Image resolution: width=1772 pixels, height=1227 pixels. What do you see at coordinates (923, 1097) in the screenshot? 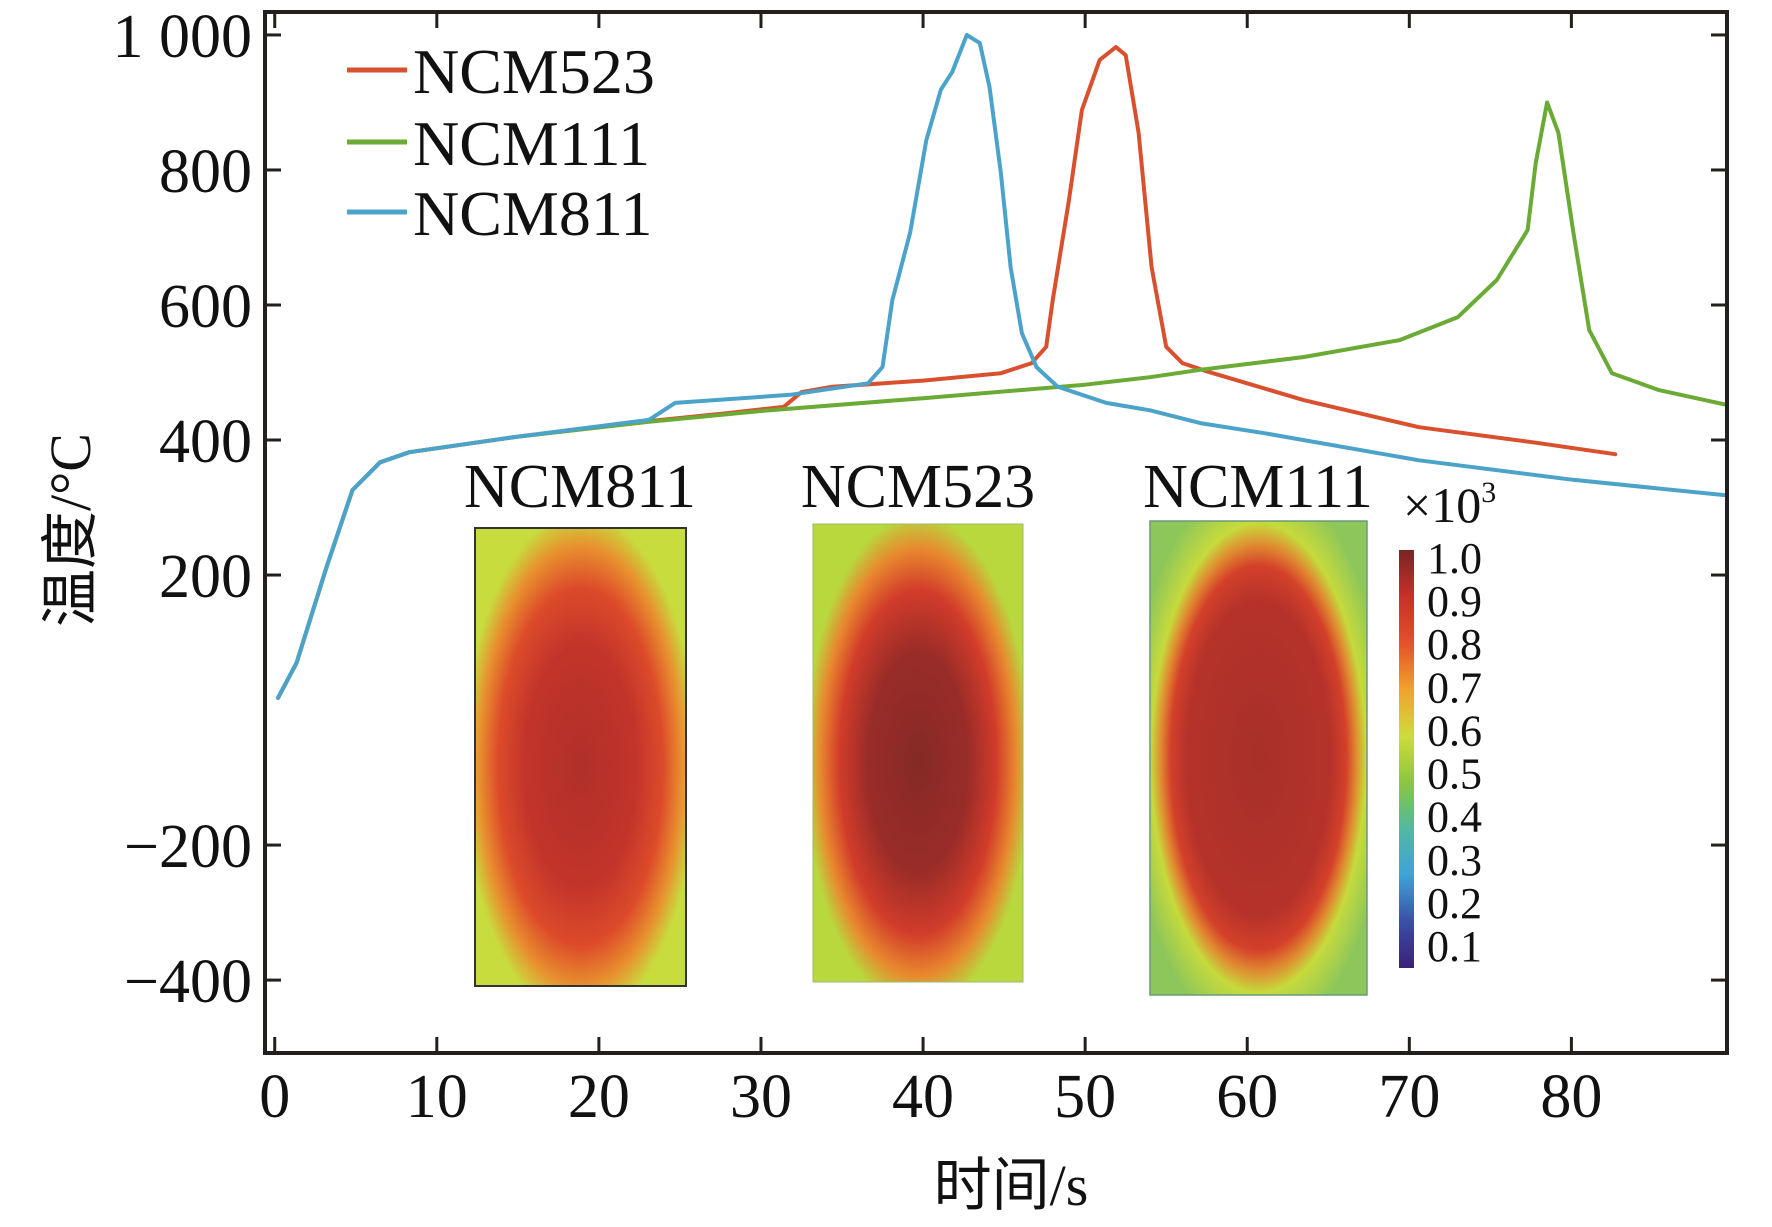
I see `x-tick-label: 40` at bounding box center [923, 1097].